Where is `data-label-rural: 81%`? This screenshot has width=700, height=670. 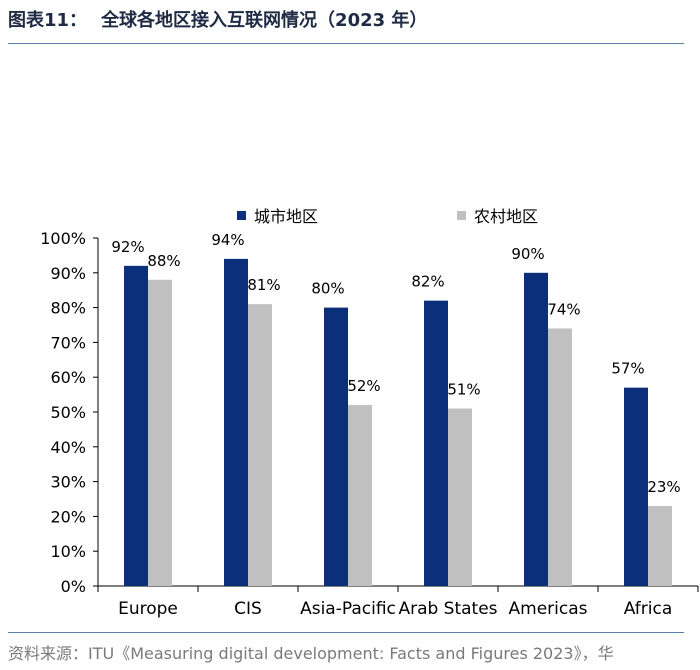
data-label-rural: 81% is located at coordinates (263, 285).